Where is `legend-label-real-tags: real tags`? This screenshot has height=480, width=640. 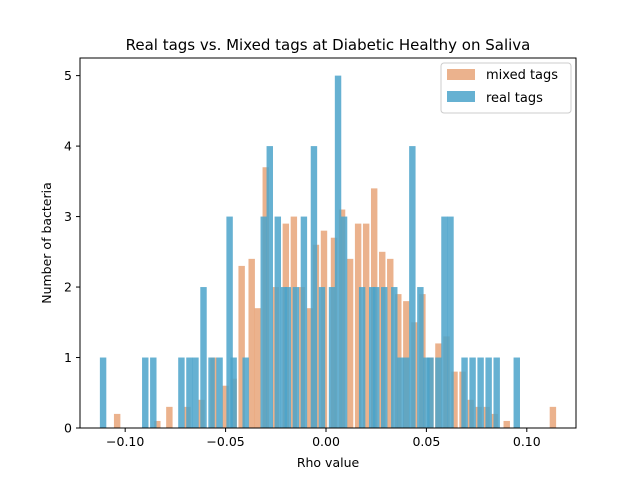
legend-label-real-tags: real tags is located at coordinates (514, 98).